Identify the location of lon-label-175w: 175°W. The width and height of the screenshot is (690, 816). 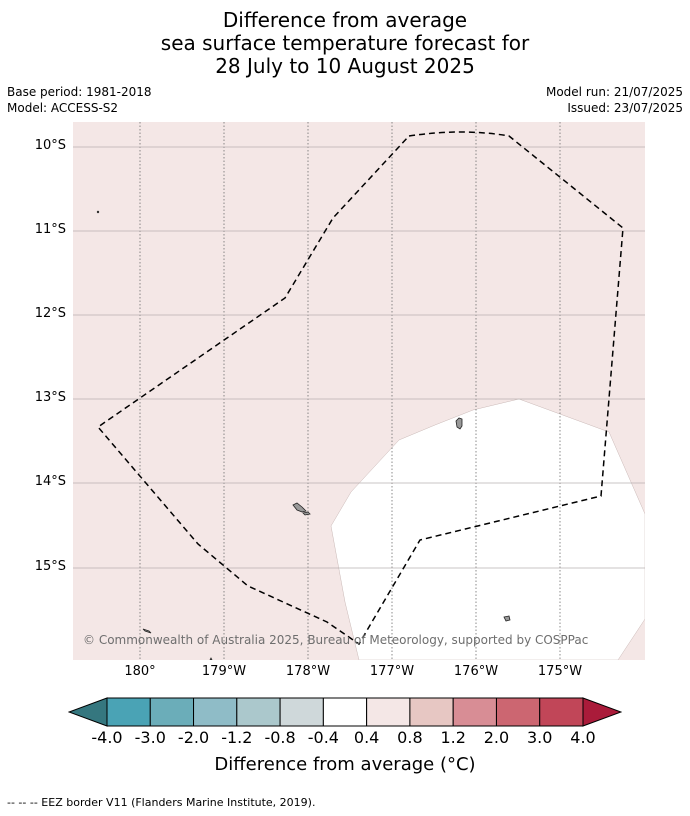
(560, 671).